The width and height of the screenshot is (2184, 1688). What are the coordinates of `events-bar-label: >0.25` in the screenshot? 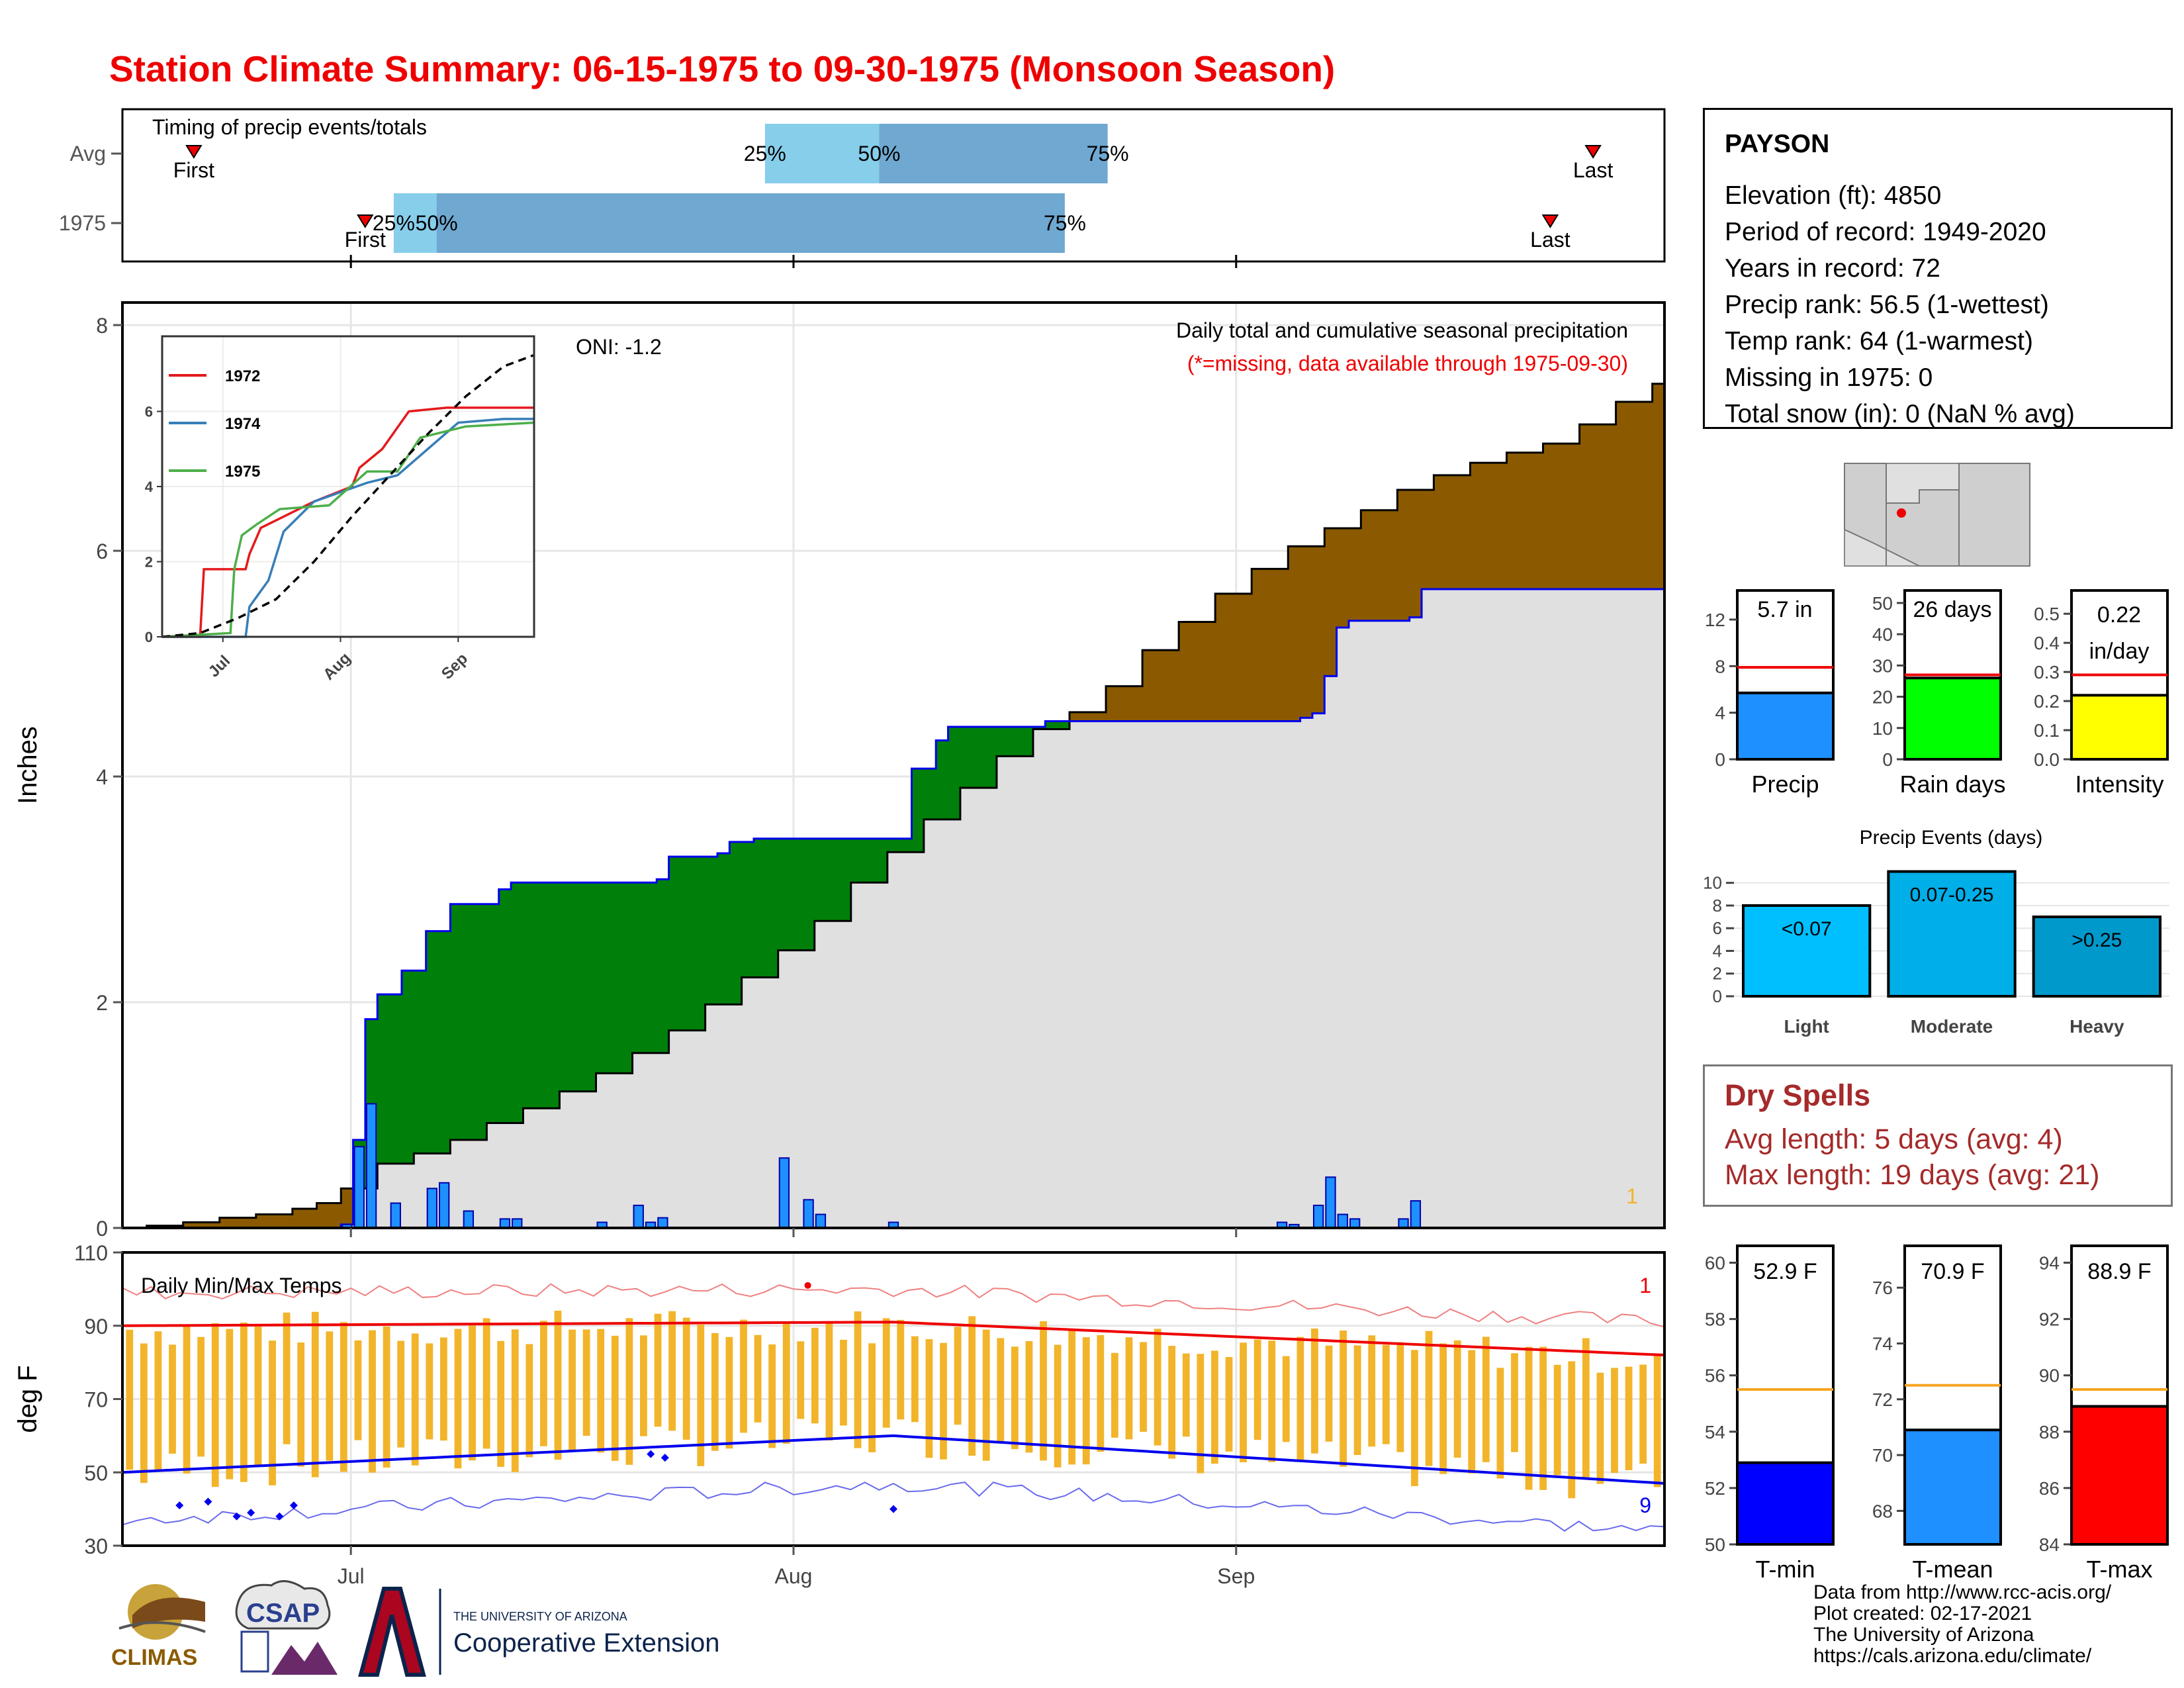 It's located at (2096, 940).